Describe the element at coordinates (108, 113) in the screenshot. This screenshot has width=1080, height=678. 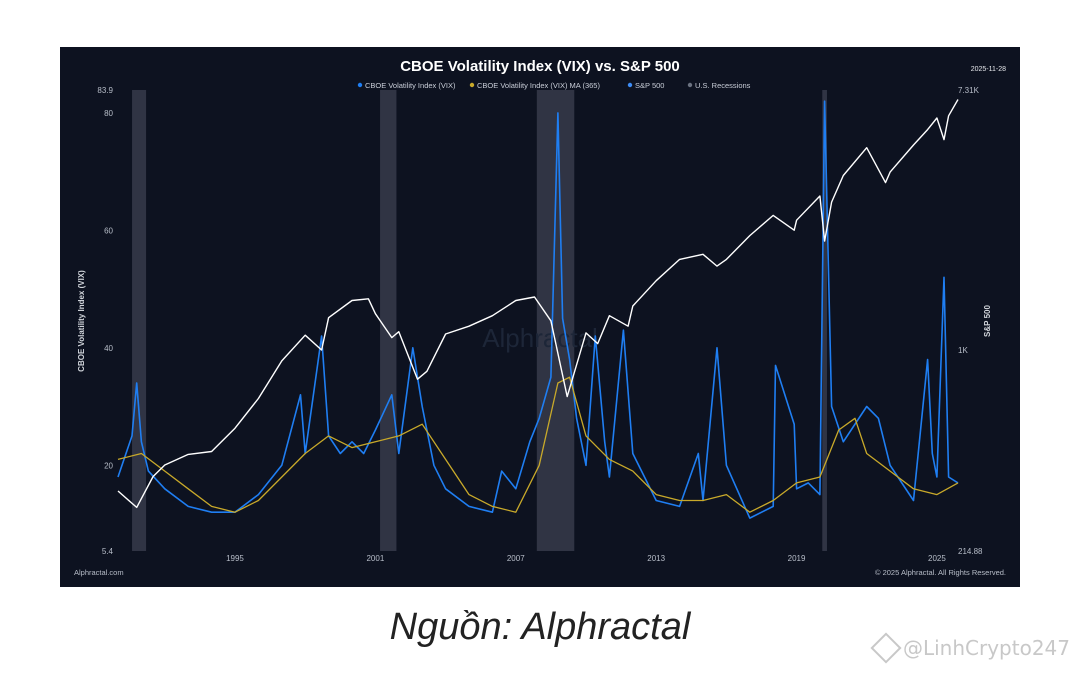
I see `y-left-tick-1: 80` at that location.